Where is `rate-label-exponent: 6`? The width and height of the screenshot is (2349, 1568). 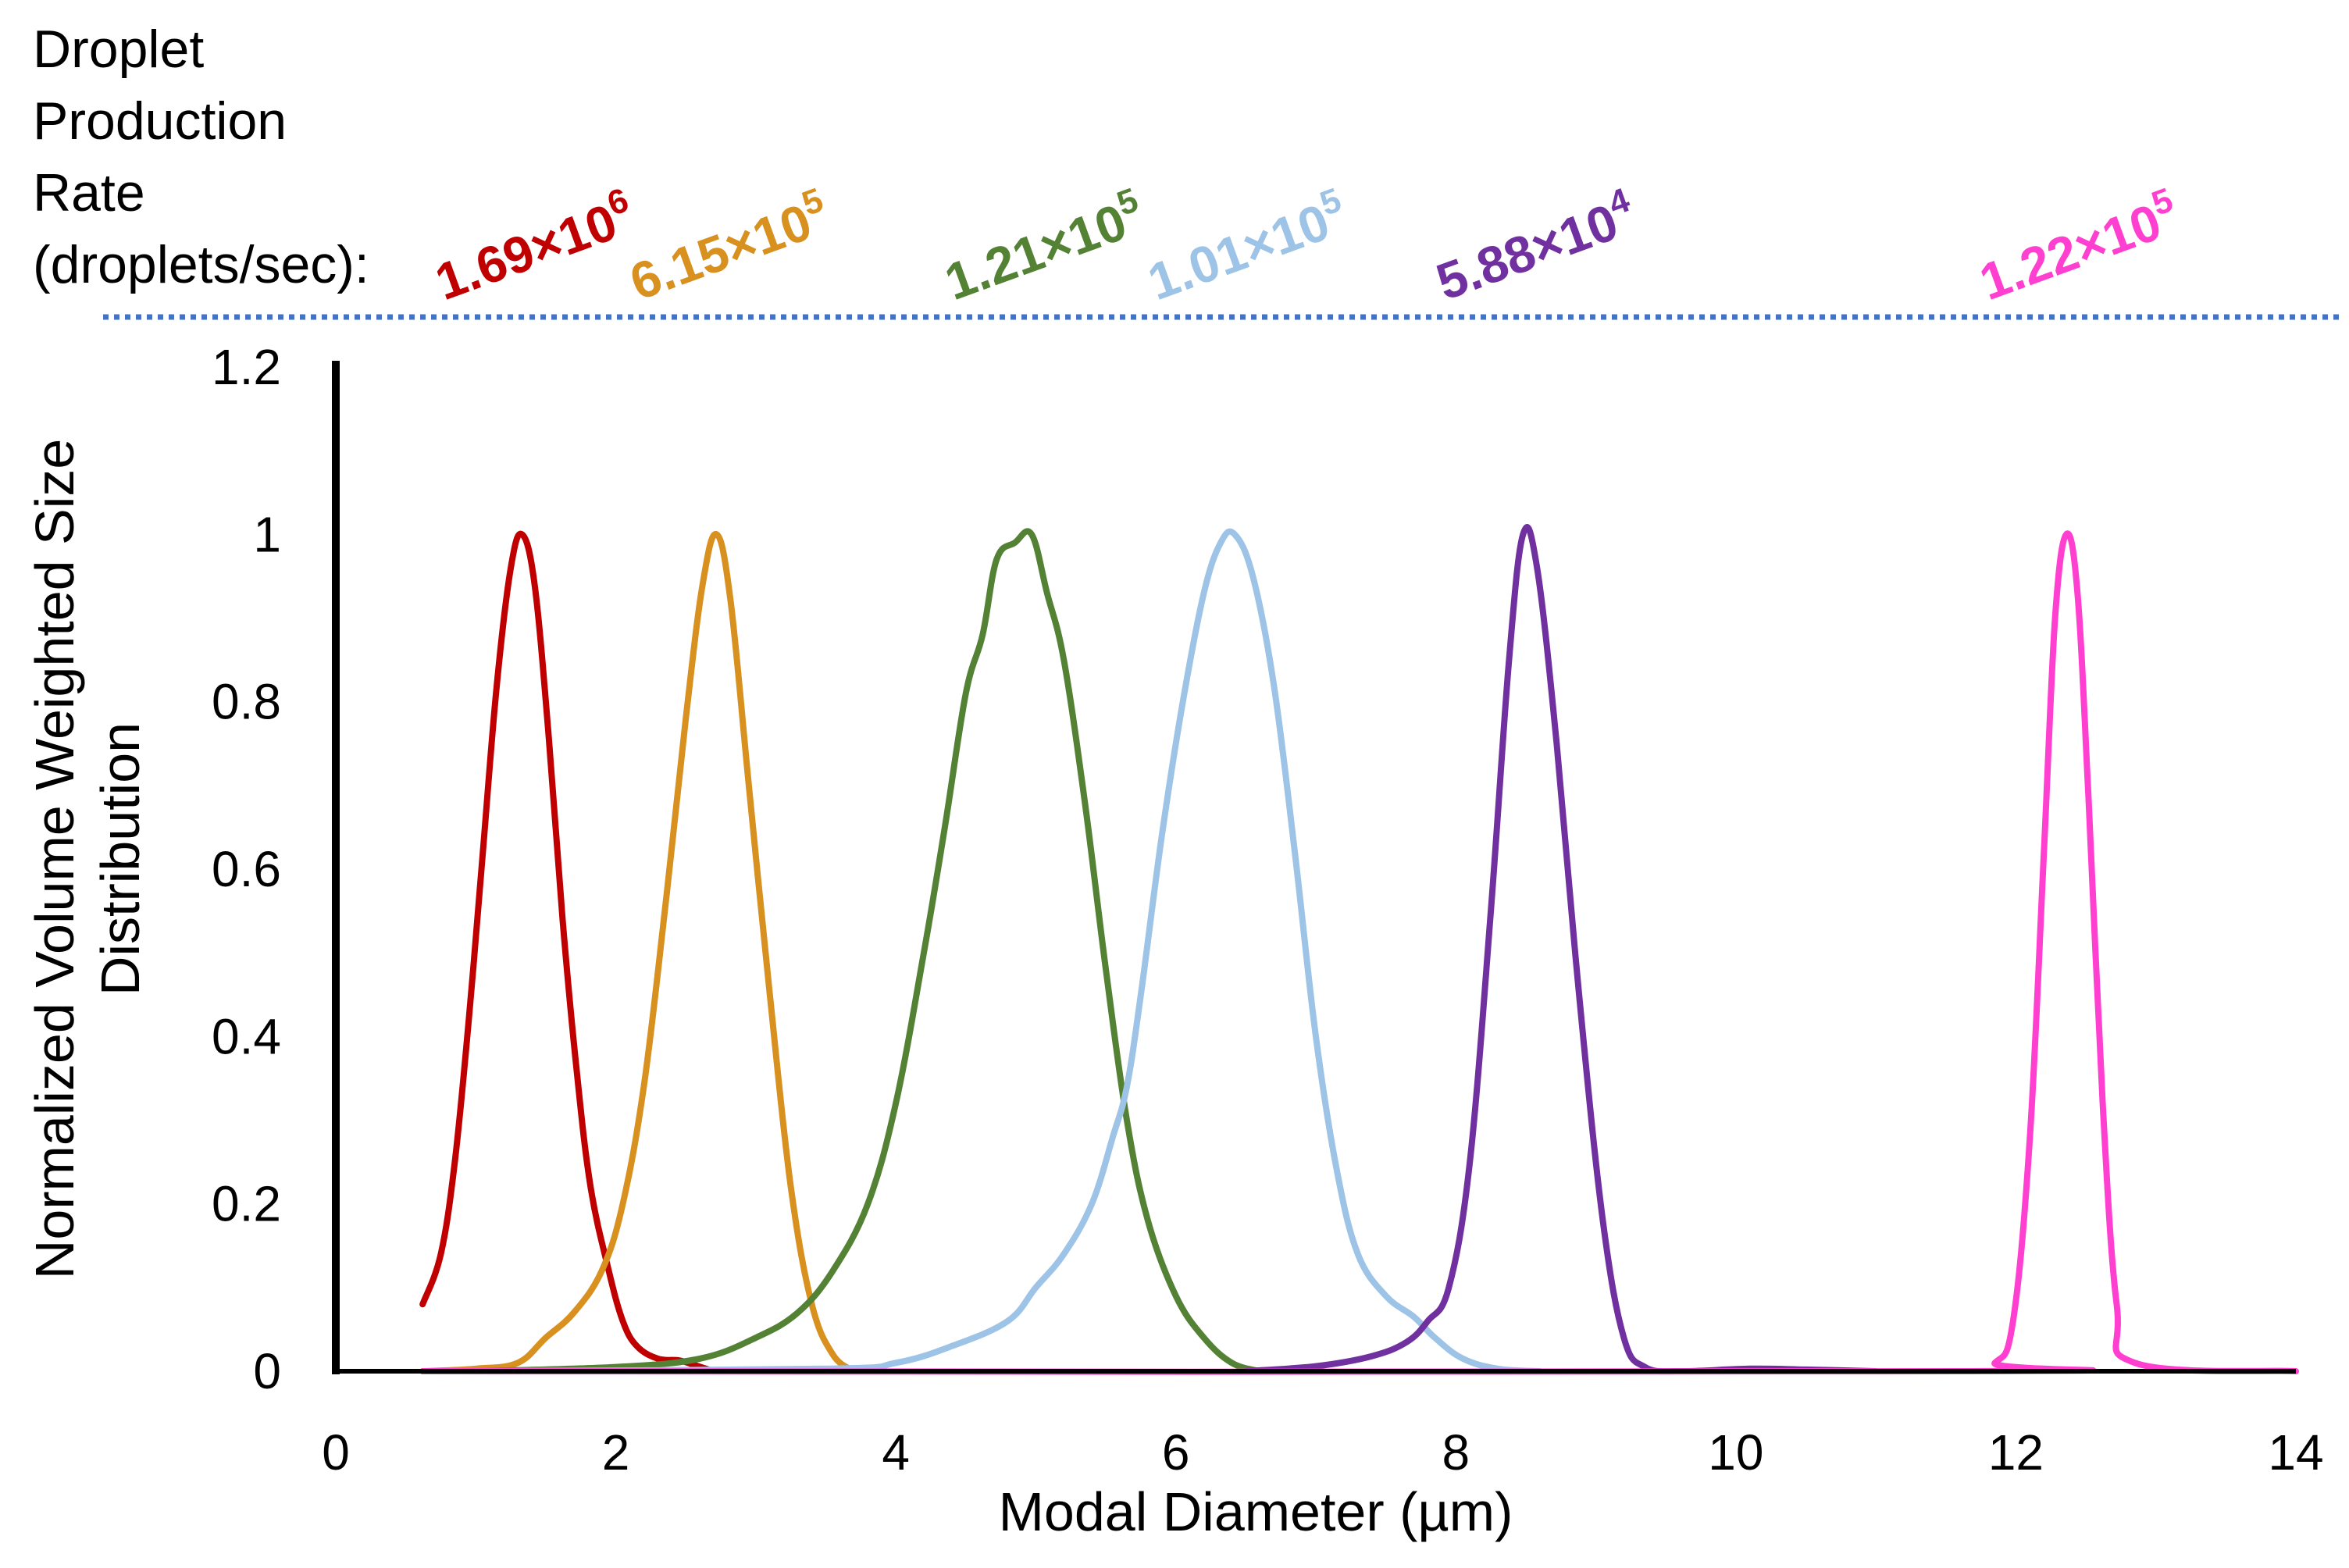
rate-label-exponent: 6 is located at coordinates (617, 201).